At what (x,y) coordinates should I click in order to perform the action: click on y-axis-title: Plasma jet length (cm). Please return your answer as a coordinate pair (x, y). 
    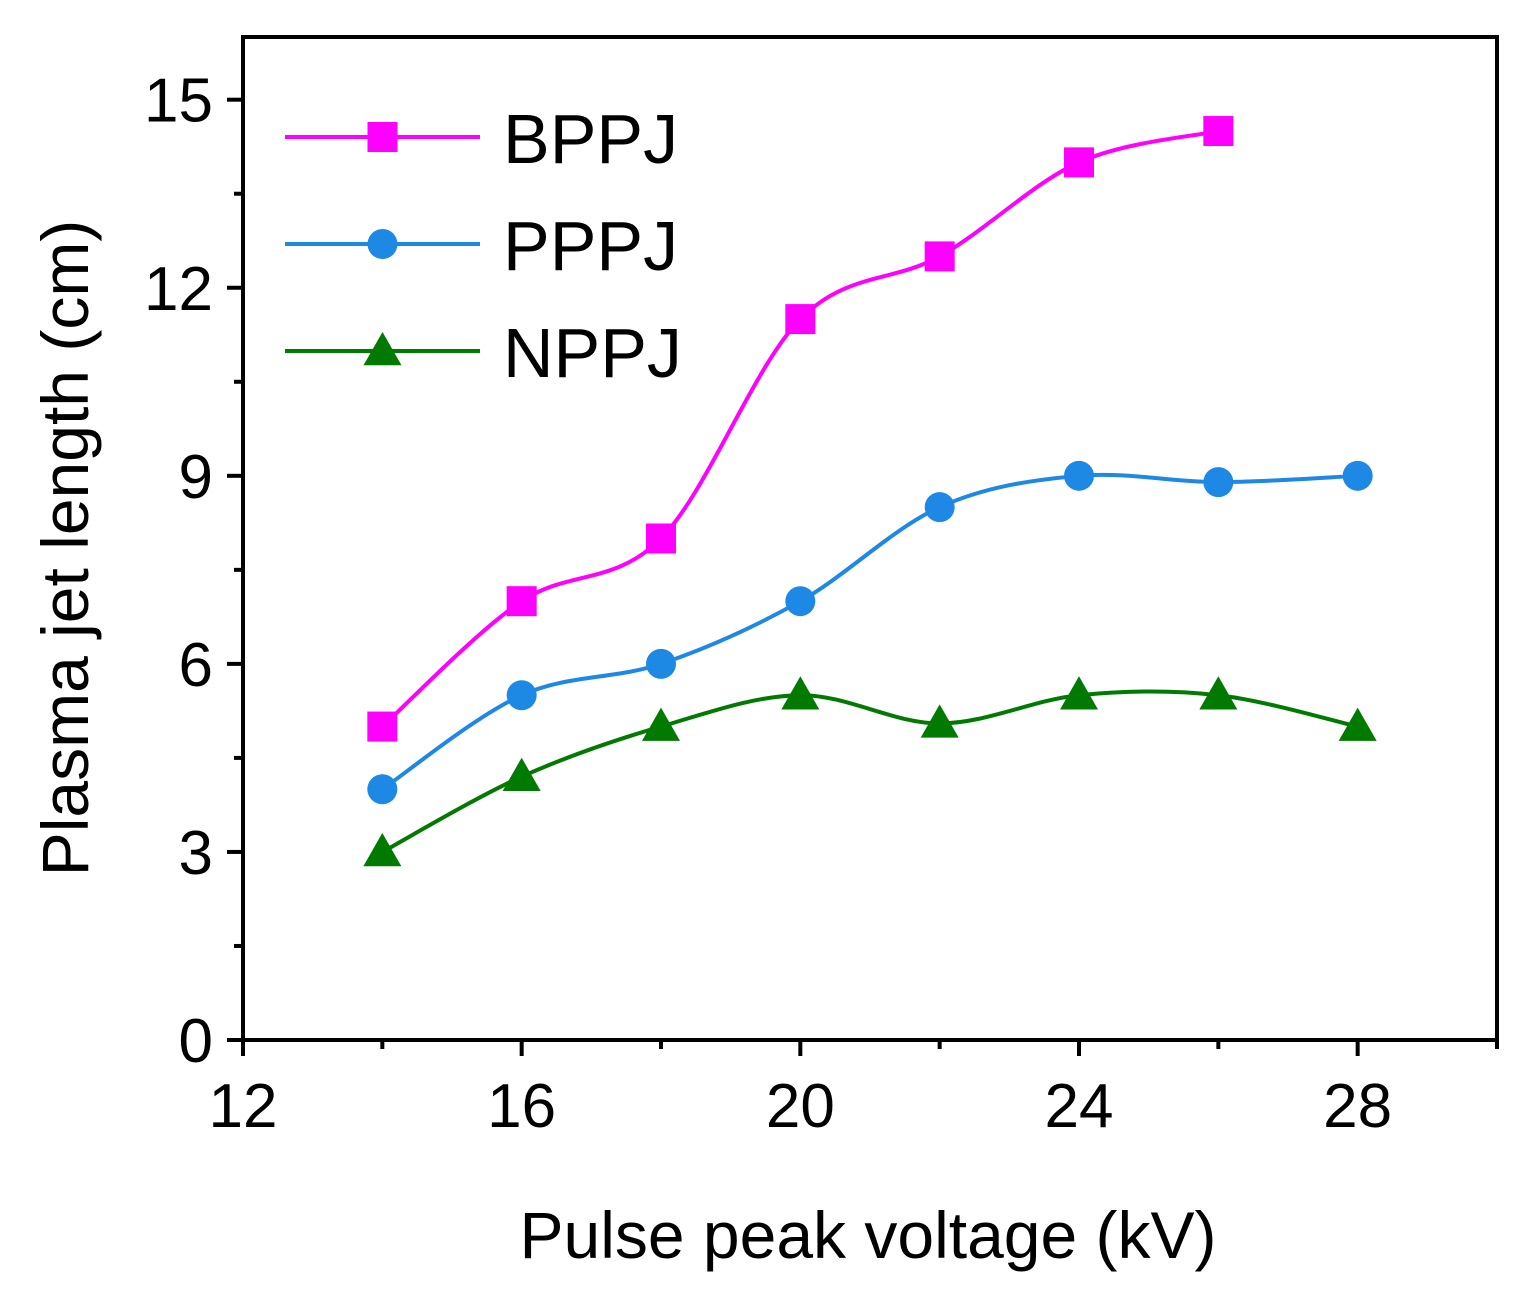
    Looking at the image, I should click on (65, 548).